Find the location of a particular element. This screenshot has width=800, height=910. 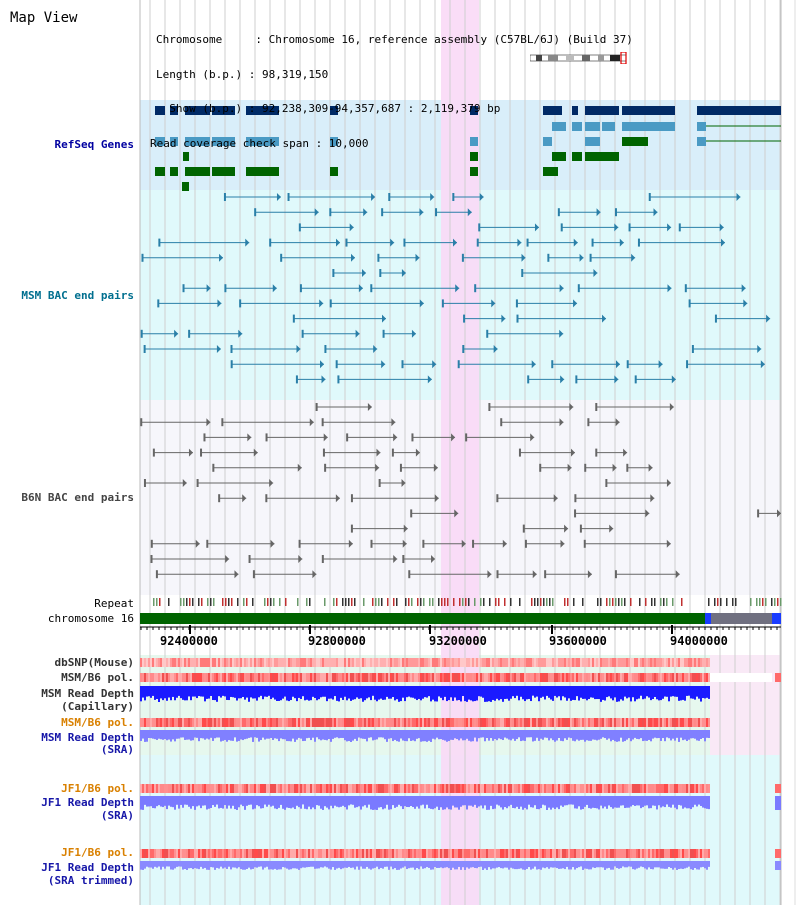

refseq-label: RefSeq Genes is located at coordinates (94, 144).